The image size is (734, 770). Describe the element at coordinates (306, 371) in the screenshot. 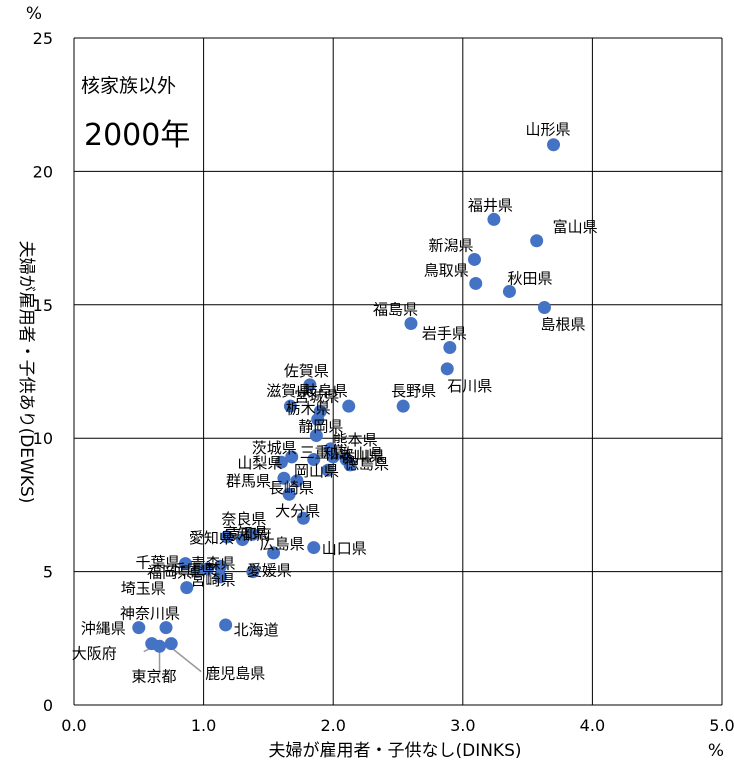

I see `point-label: 佐賀県` at that location.